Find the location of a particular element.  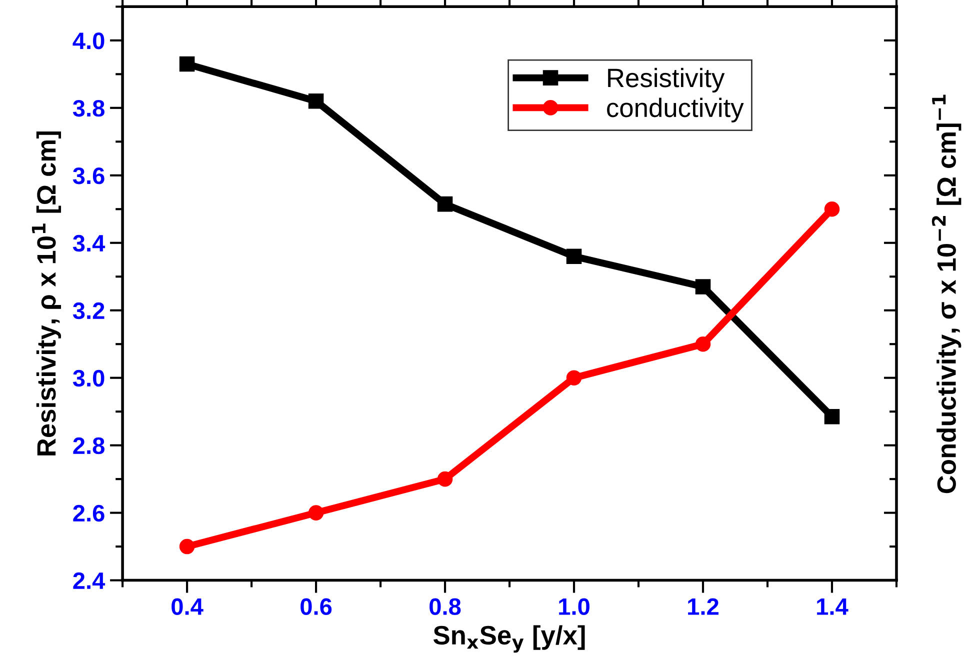

y-tick-label: 4.0 is located at coordinates (88, 41).